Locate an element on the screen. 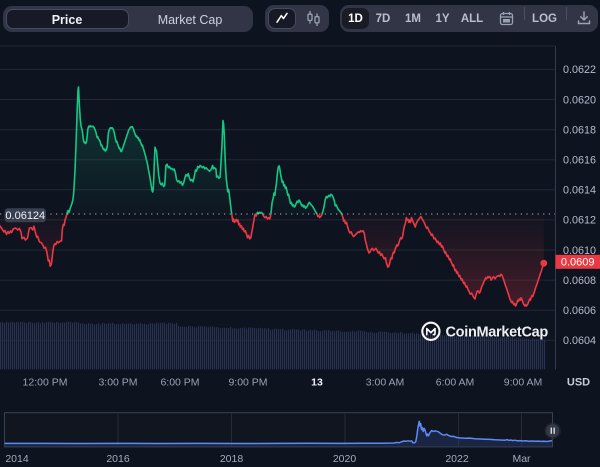 The image size is (600, 467). svg-text: 9:00 AM is located at coordinates (523, 383).